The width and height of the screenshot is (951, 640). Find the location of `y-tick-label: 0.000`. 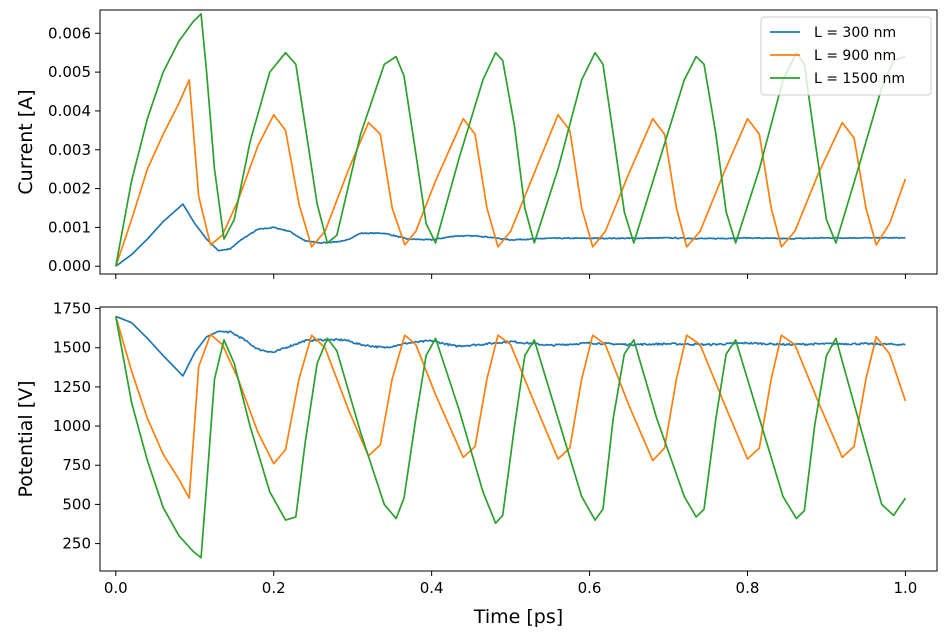

y-tick-label: 0.000 is located at coordinates (69, 266).